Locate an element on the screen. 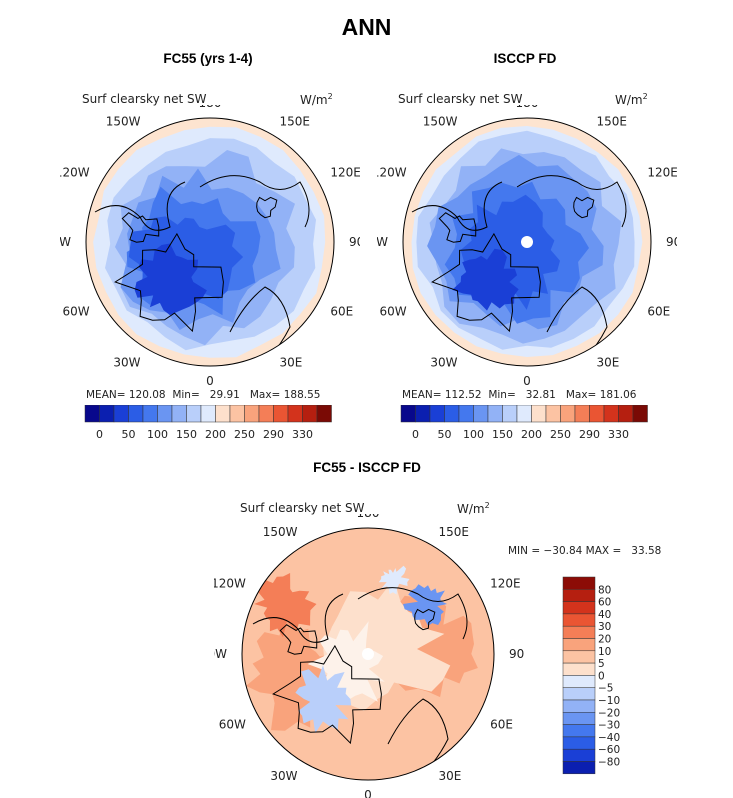 This screenshot has width=733, height=798. colorbar-group-model: 0 50 100 150 200 250 290 330 is located at coordinates (208, 423).